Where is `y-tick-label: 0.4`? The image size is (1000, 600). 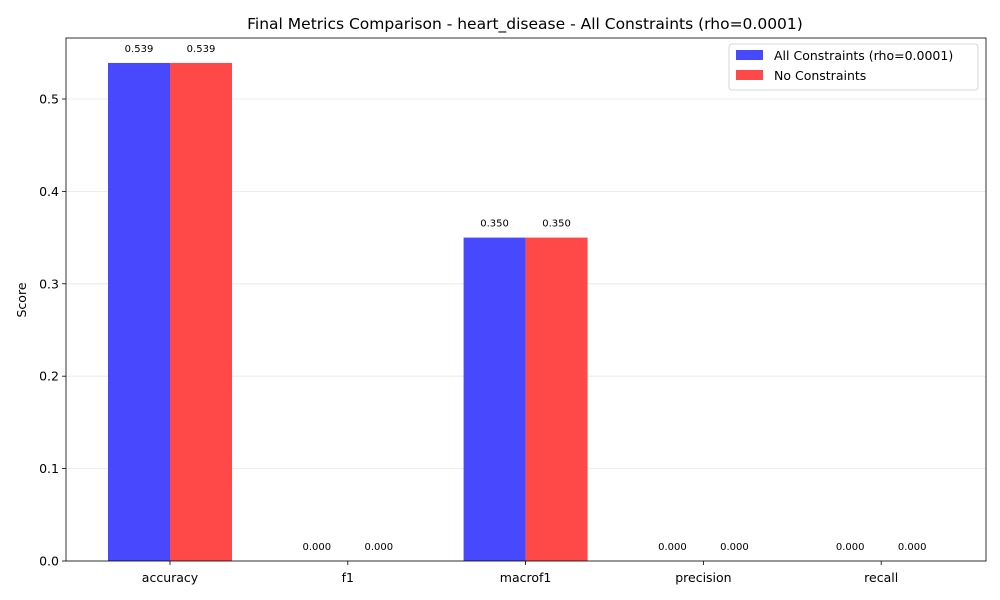
y-tick-label: 0.4 is located at coordinates (49, 191).